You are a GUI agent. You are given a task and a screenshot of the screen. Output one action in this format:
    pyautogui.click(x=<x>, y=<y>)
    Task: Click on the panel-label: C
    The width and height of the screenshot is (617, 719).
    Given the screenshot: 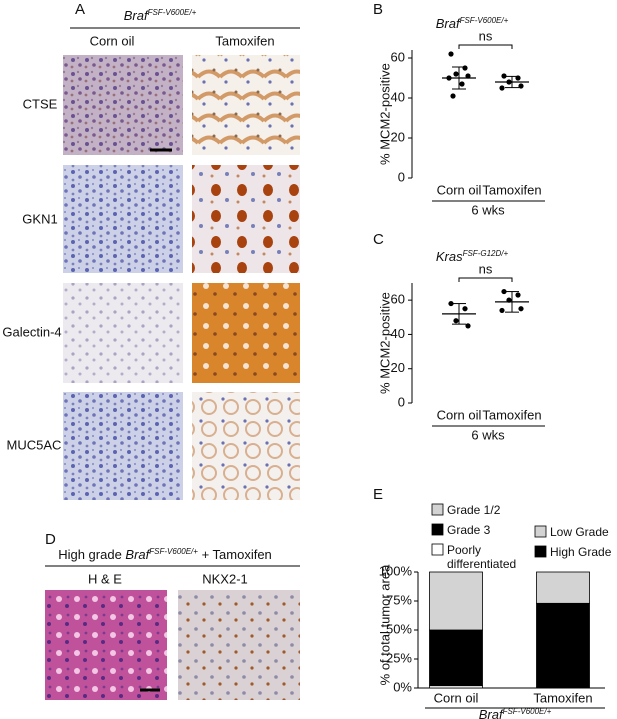 What is the action you would take?
    pyautogui.click(x=378, y=239)
    